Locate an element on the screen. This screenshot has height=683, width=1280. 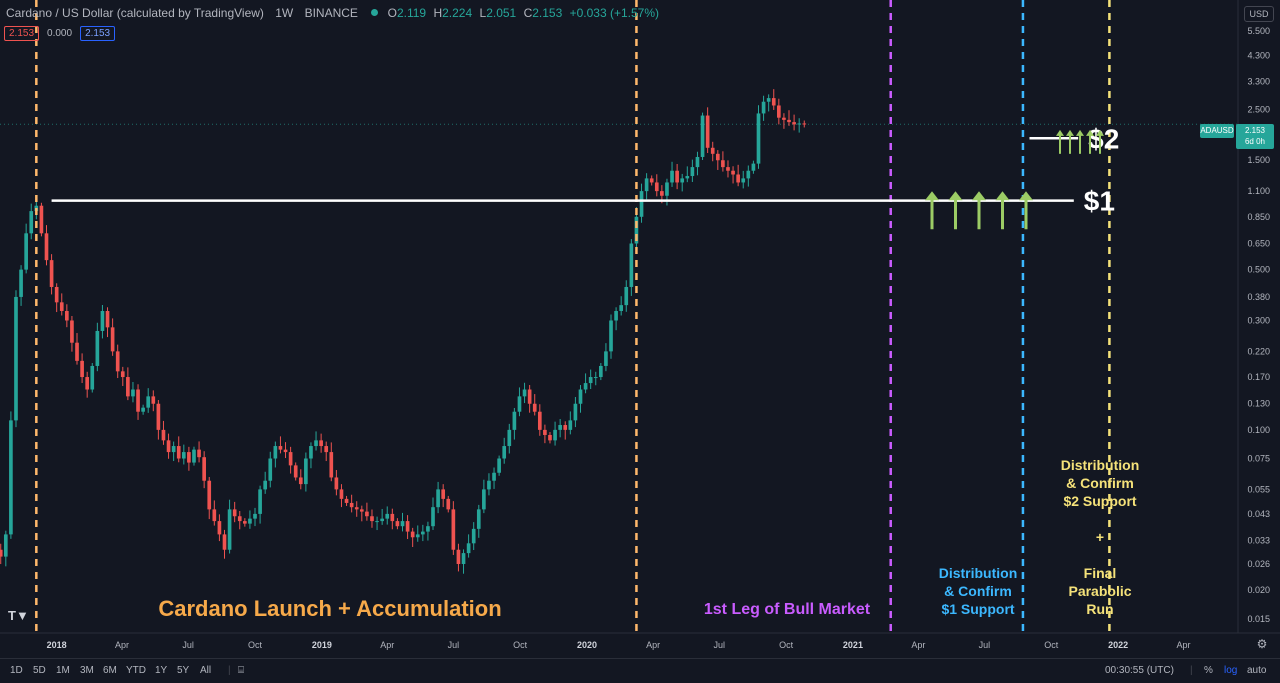
interval-label: 1W is located at coordinates (284, 13).